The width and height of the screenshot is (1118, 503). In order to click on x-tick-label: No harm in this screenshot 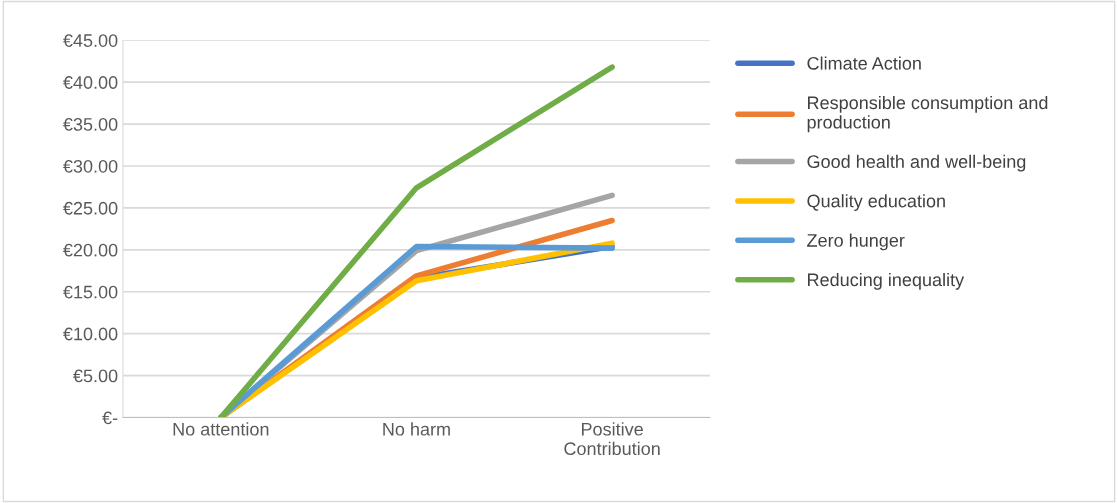, I will do `click(416, 429)`.